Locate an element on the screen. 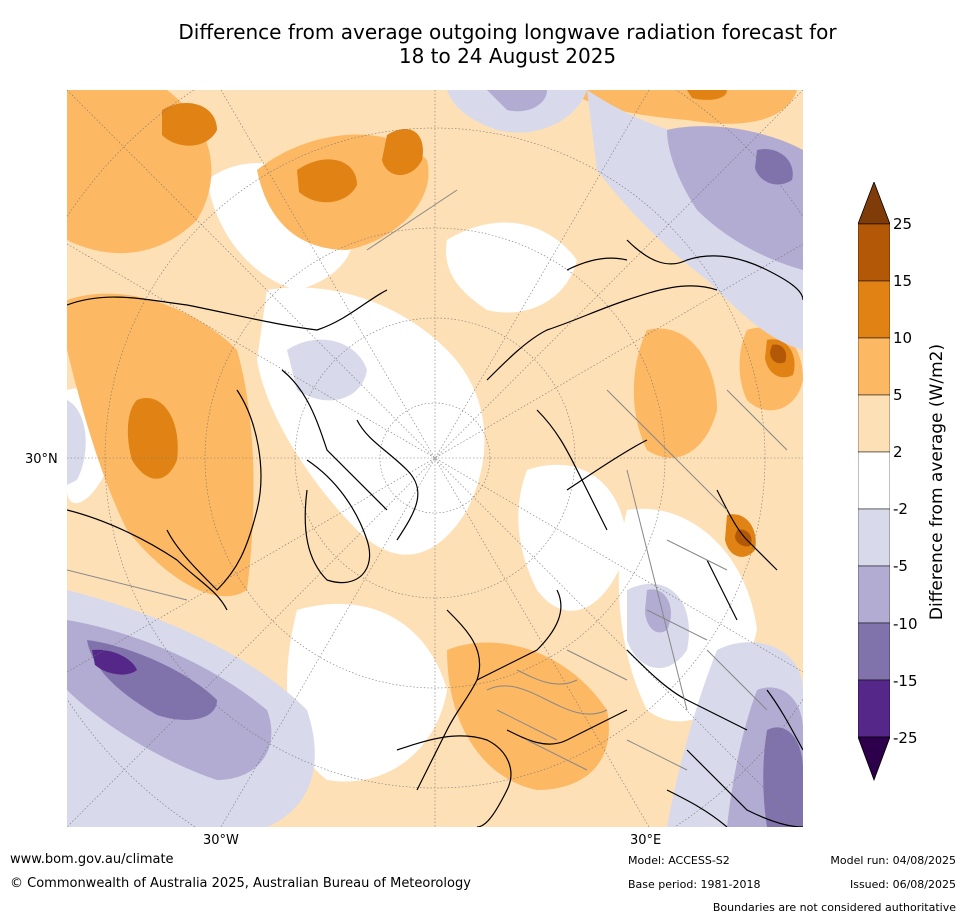  colorbar-tick: -15 is located at coordinates (905, 681).